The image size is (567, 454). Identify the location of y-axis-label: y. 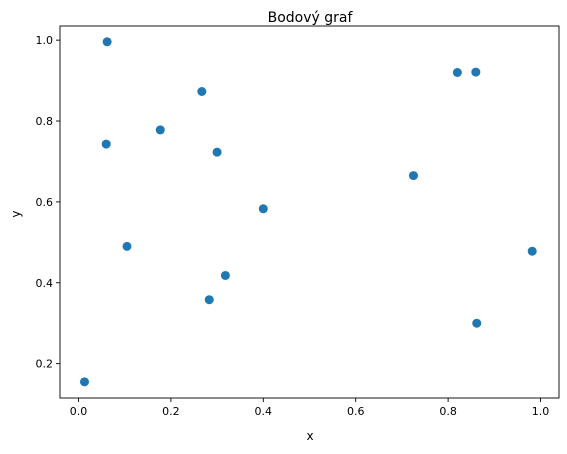
(16, 213).